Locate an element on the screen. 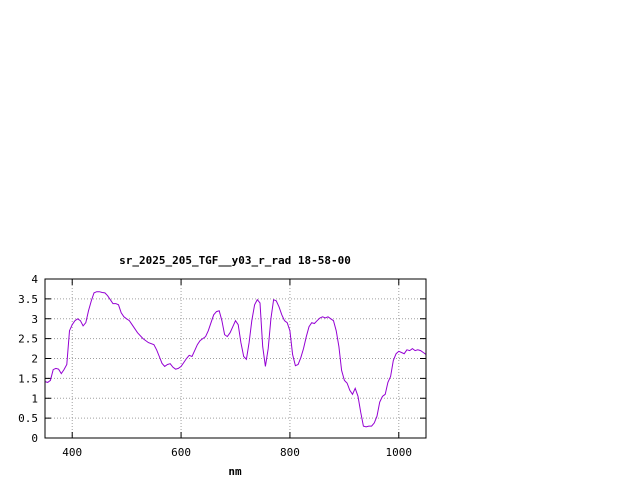  y-tick-label: 3.5 is located at coordinates (28, 299).